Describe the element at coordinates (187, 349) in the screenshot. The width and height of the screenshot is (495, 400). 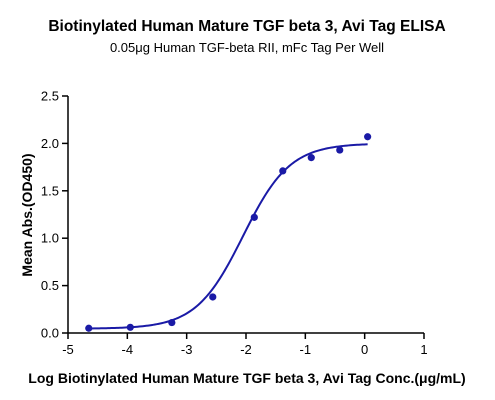
I see `x-tick-label: -3` at that location.